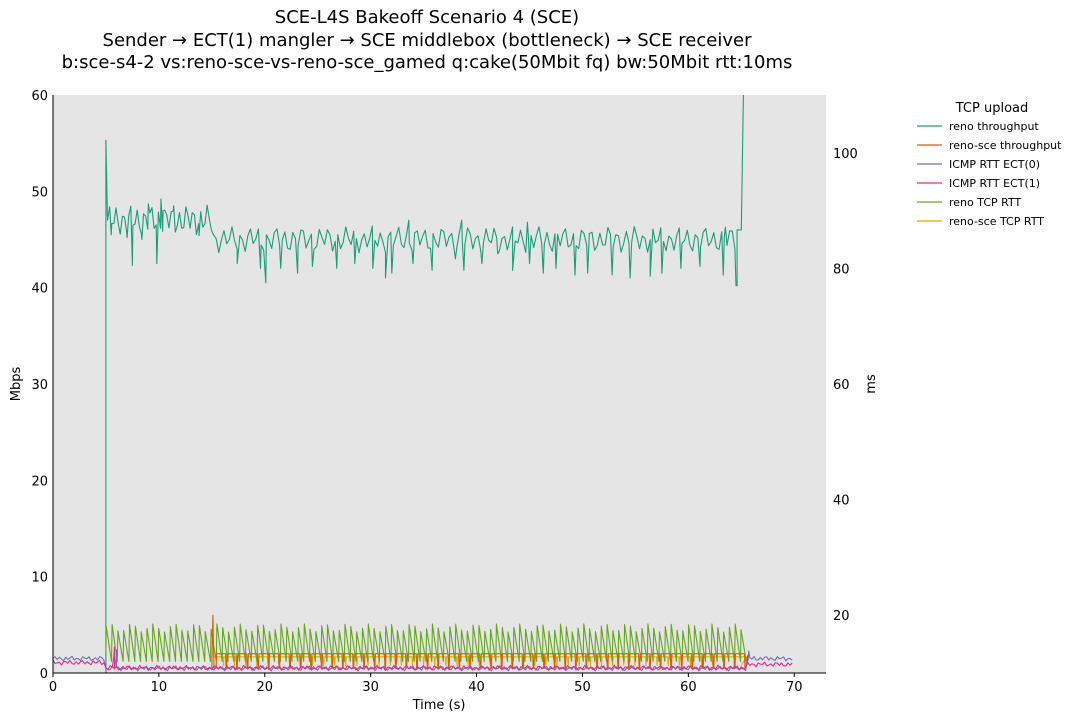 This screenshot has height=721, width=1082. Describe the element at coordinates (688, 687) in the screenshot. I see `x-tick-label: 60` at that location.